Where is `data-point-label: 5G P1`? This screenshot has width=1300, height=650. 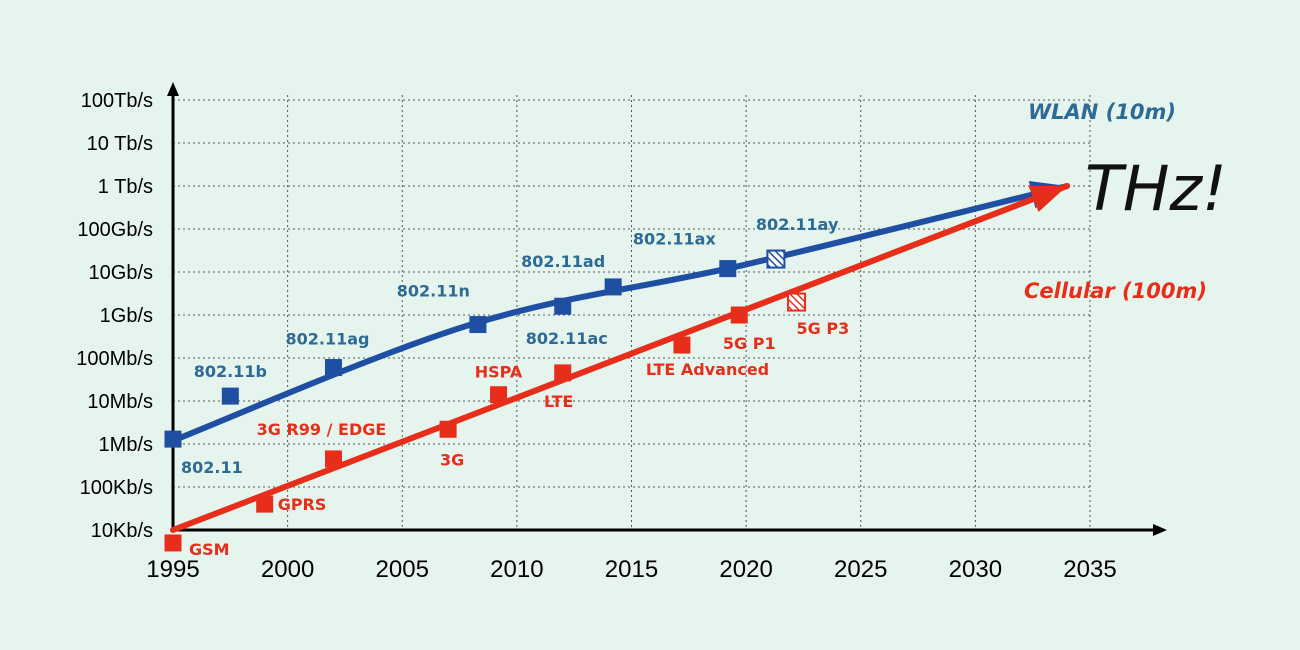
data-point-label: 5G P1 is located at coordinates (749, 343).